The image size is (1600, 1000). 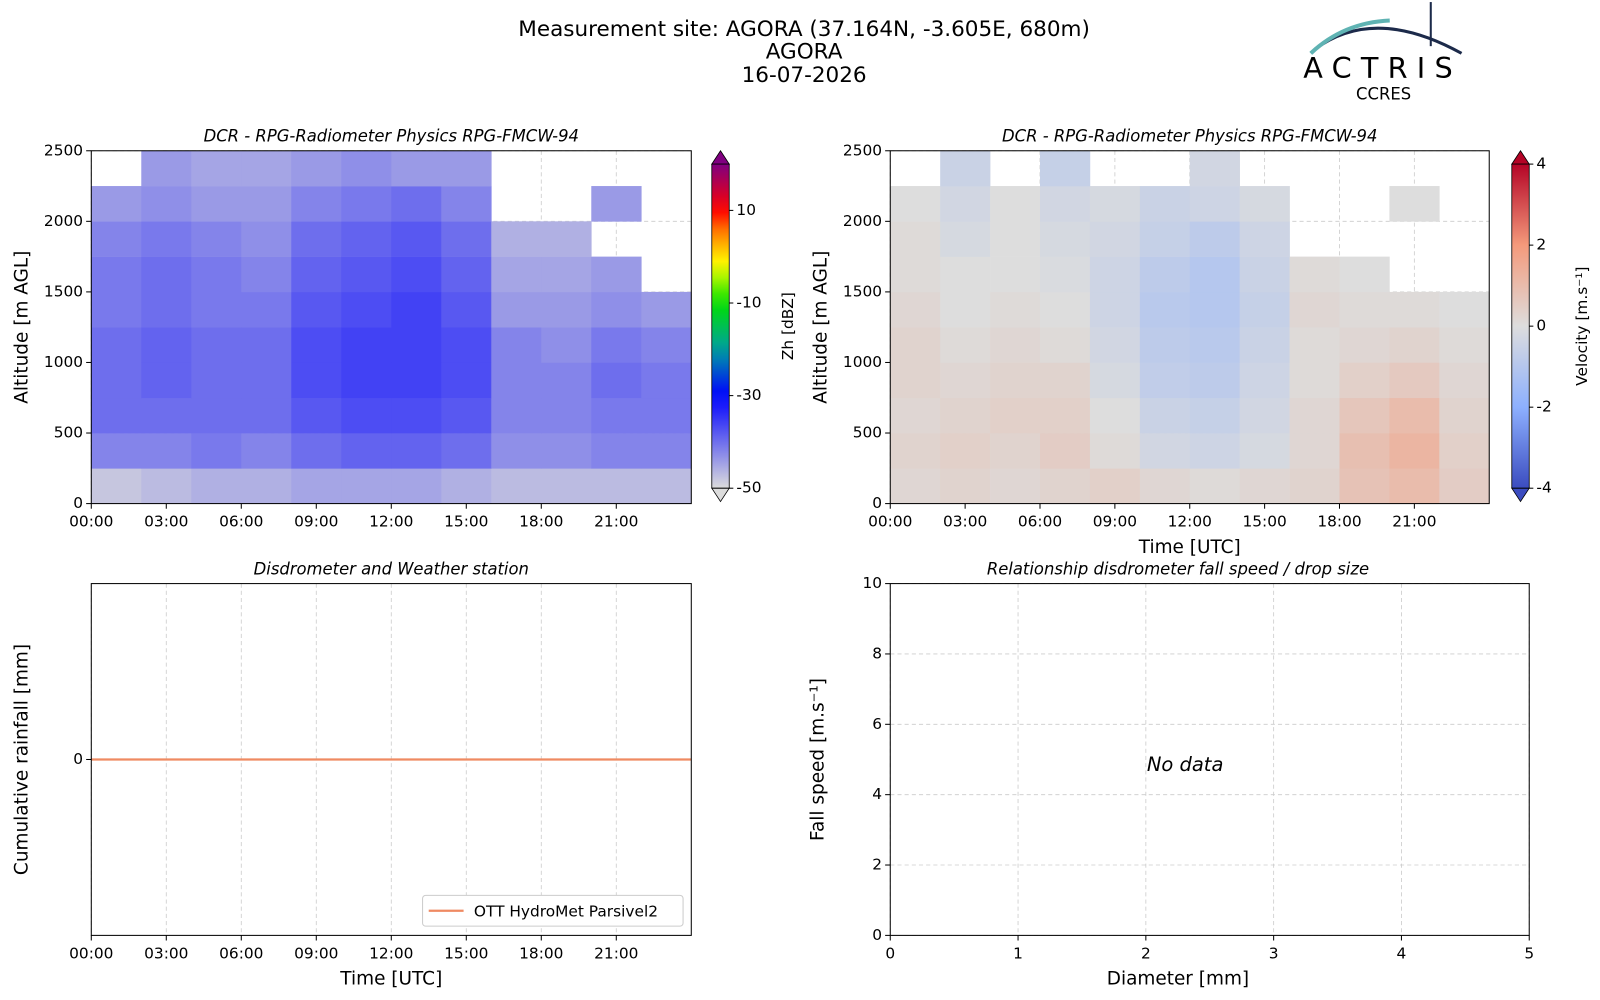 I want to click on x-tick-label: 2, so click(x=1146, y=953).